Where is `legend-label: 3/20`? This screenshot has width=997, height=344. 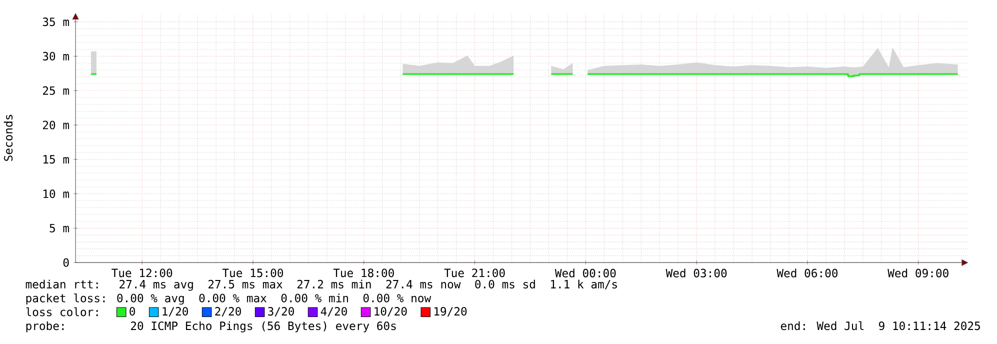 legend-label: 3/20 is located at coordinates (281, 312).